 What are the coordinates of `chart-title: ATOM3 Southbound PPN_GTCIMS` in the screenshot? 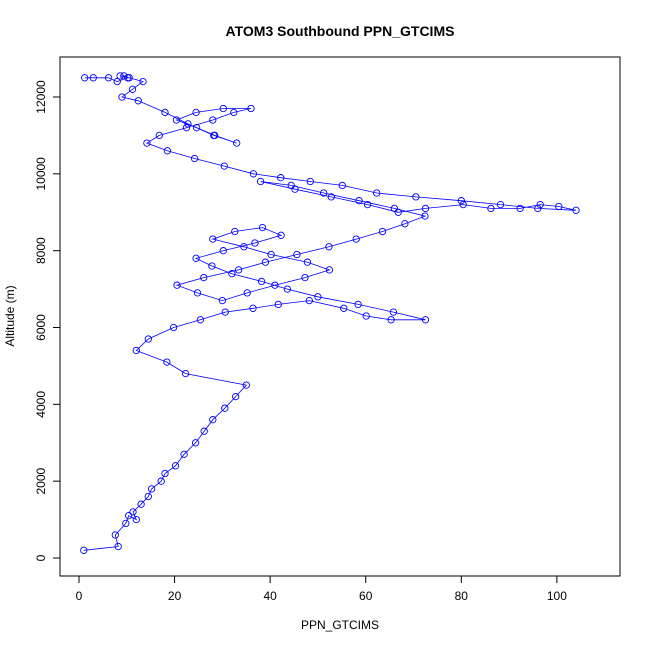 It's located at (340, 31).